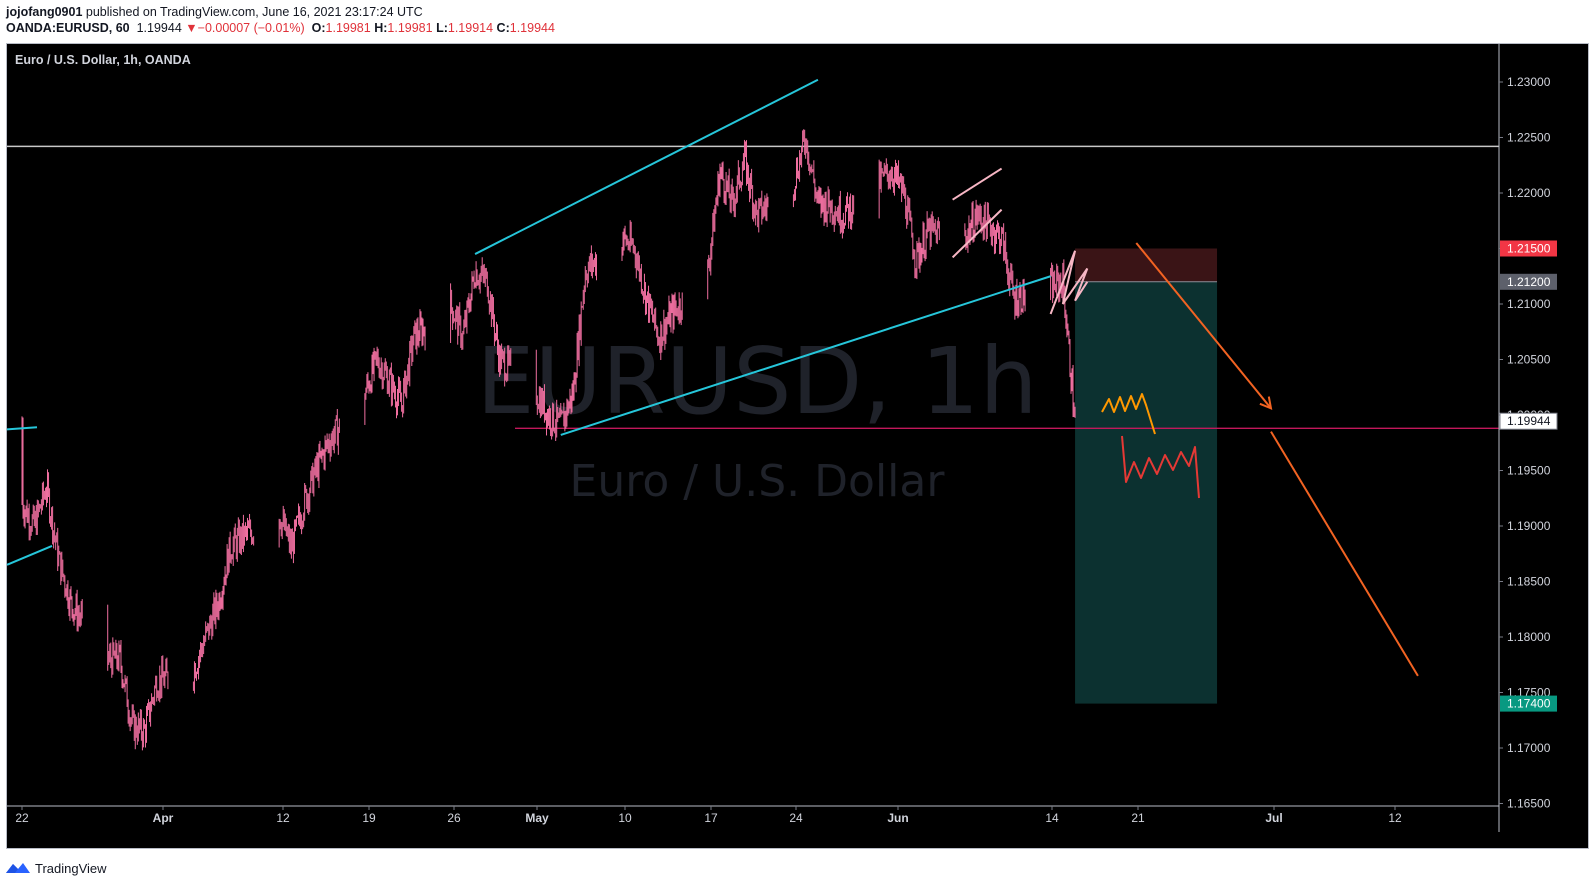 The height and width of the screenshot is (884, 1595). Describe the element at coordinates (159, 28) in the screenshot. I see `last-price: 1.19944` at that location.